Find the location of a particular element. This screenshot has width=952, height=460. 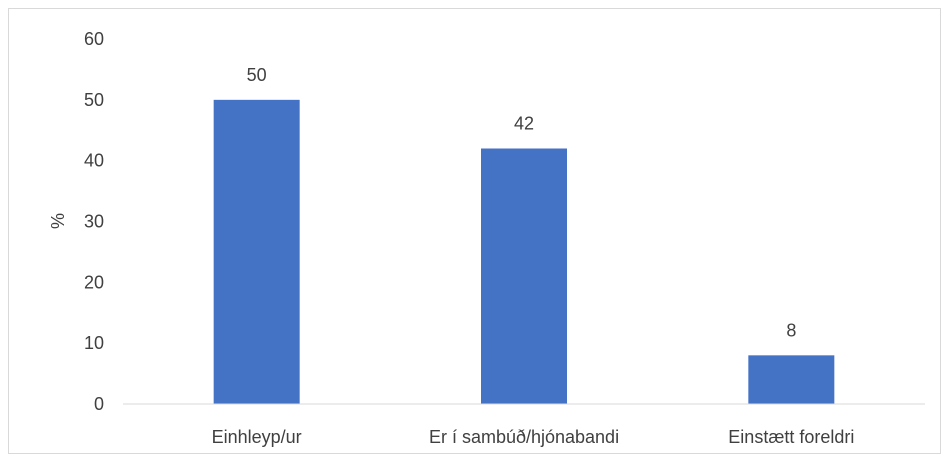

y-tick-label: 30 is located at coordinates (94, 222).